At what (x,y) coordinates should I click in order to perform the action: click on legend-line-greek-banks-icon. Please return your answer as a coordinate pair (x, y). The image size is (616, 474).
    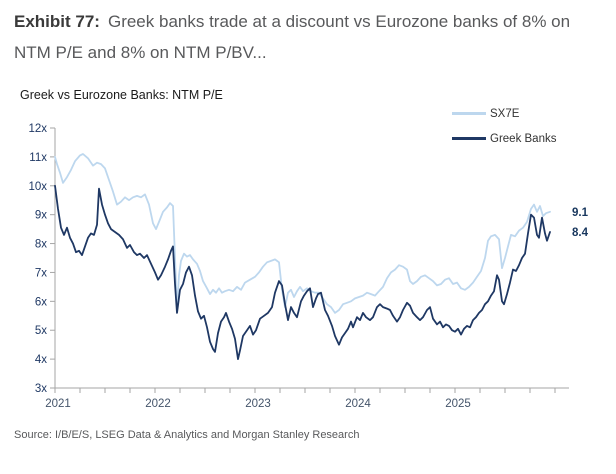
    Looking at the image, I should click on (469, 138).